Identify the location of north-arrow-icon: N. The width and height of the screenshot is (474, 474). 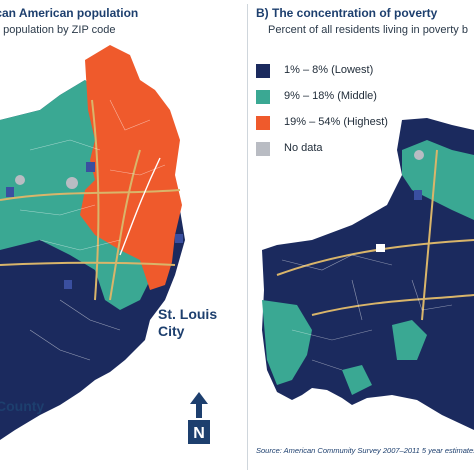
(199, 418).